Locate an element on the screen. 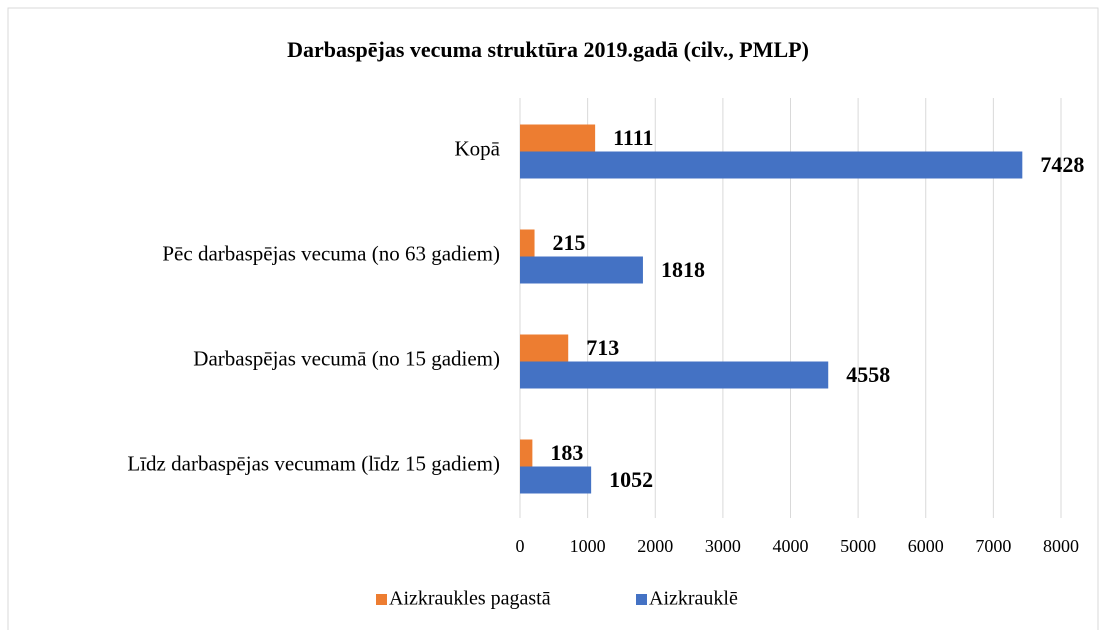 This screenshot has height=630, width=1099. y-tick-label: Kopā is located at coordinates (478, 148).